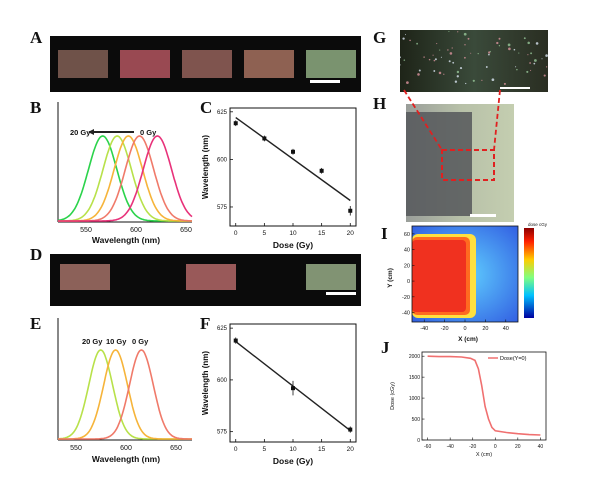 The width and height of the screenshot is (594, 480). I want to click on dose-map-y-tick-3: 20, so click(407, 266).